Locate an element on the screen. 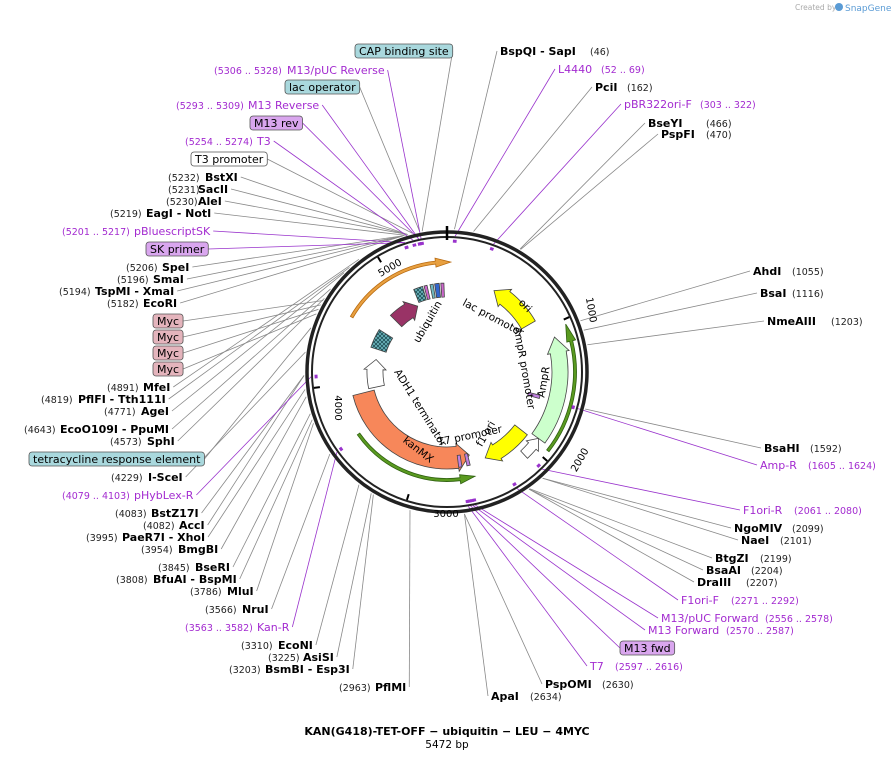 The width and height of the screenshot is (893, 780). site-name: EcoRI is located at coordinates (160, 303).